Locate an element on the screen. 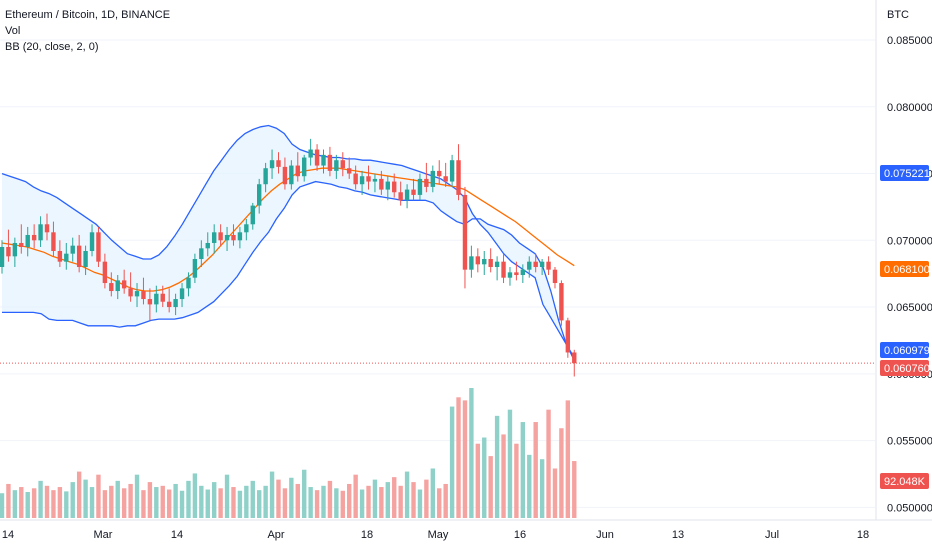 The image size is (932, 550). date-tick-label: May is located at coordinates (438, 535).